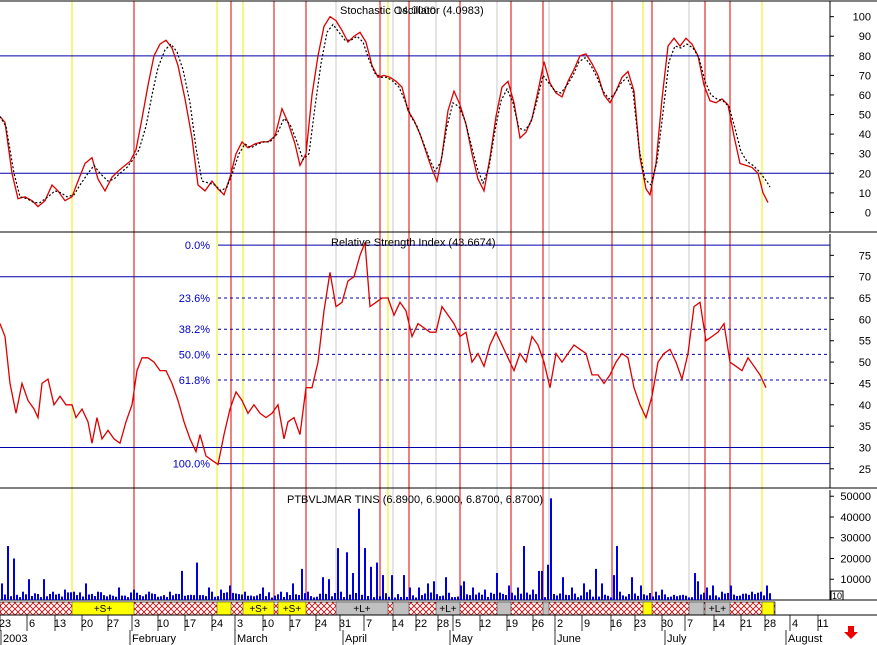  Describe the element at coordinates (865, 37) in the screenshot. I see `y-tick-label: 90` at that location.